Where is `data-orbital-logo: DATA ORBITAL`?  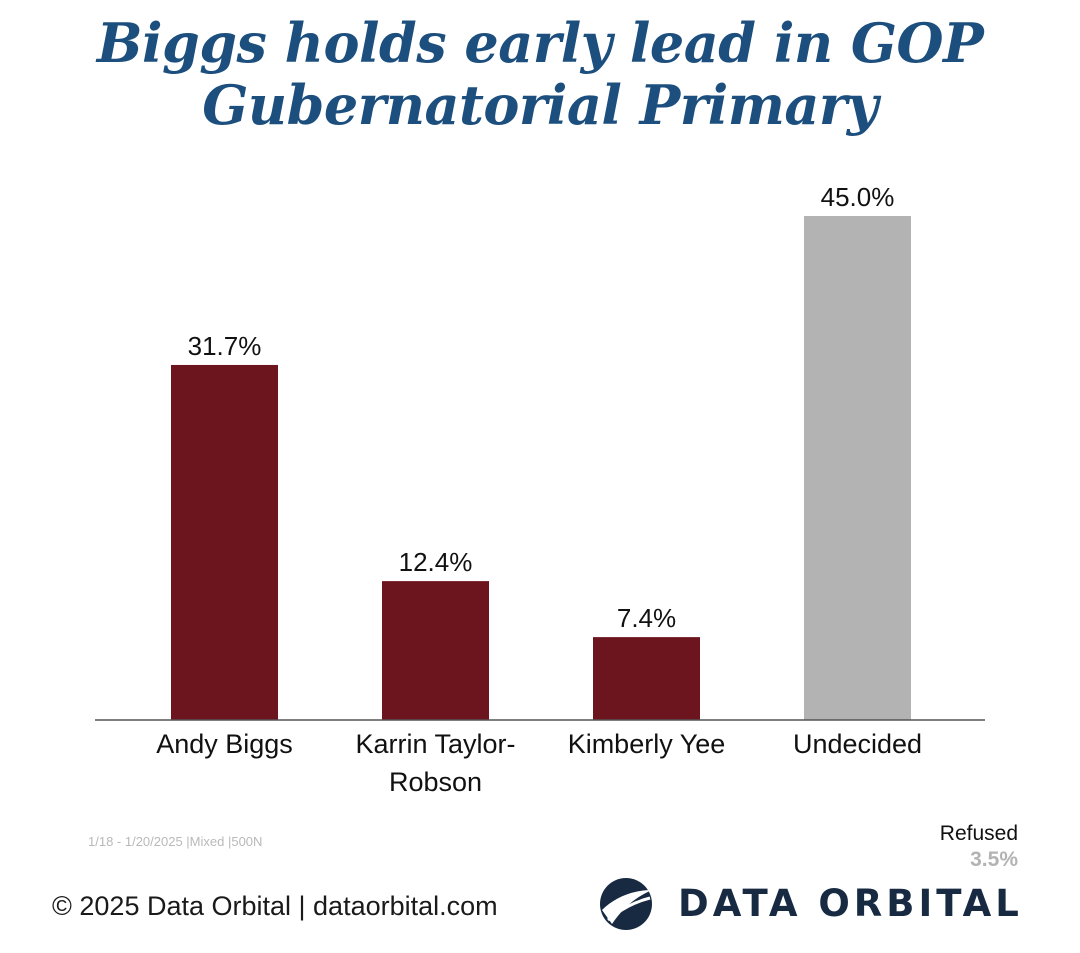 data-orbital-logo: DATA ORBITAL is located at coordinates (818, 905).